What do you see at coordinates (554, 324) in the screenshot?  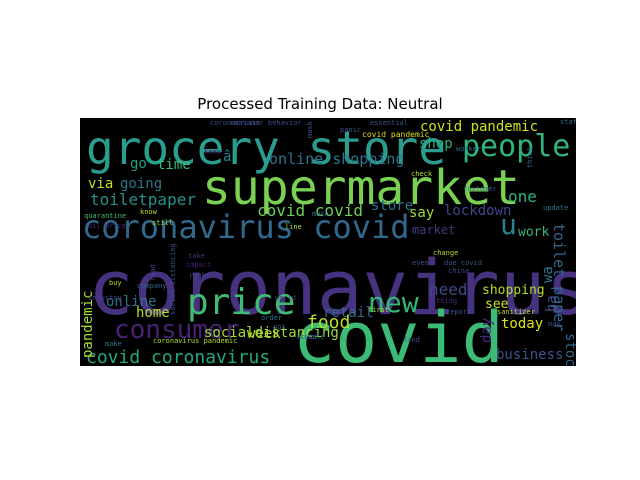 I see `cloud-word: may` at bounding box center [554, 324].